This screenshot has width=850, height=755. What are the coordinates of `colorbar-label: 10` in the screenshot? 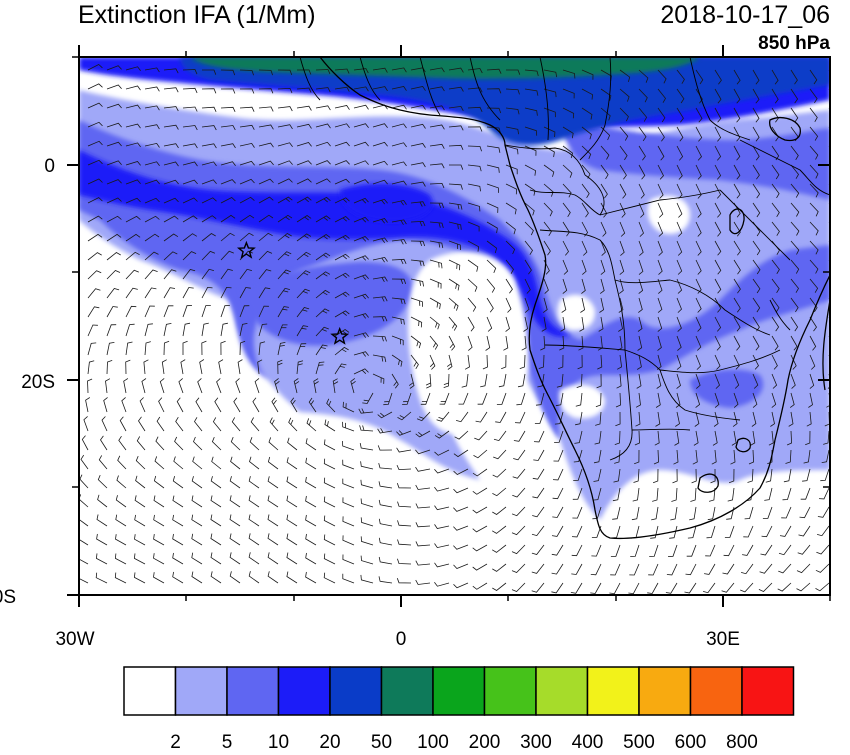 It's located at (278, 741).